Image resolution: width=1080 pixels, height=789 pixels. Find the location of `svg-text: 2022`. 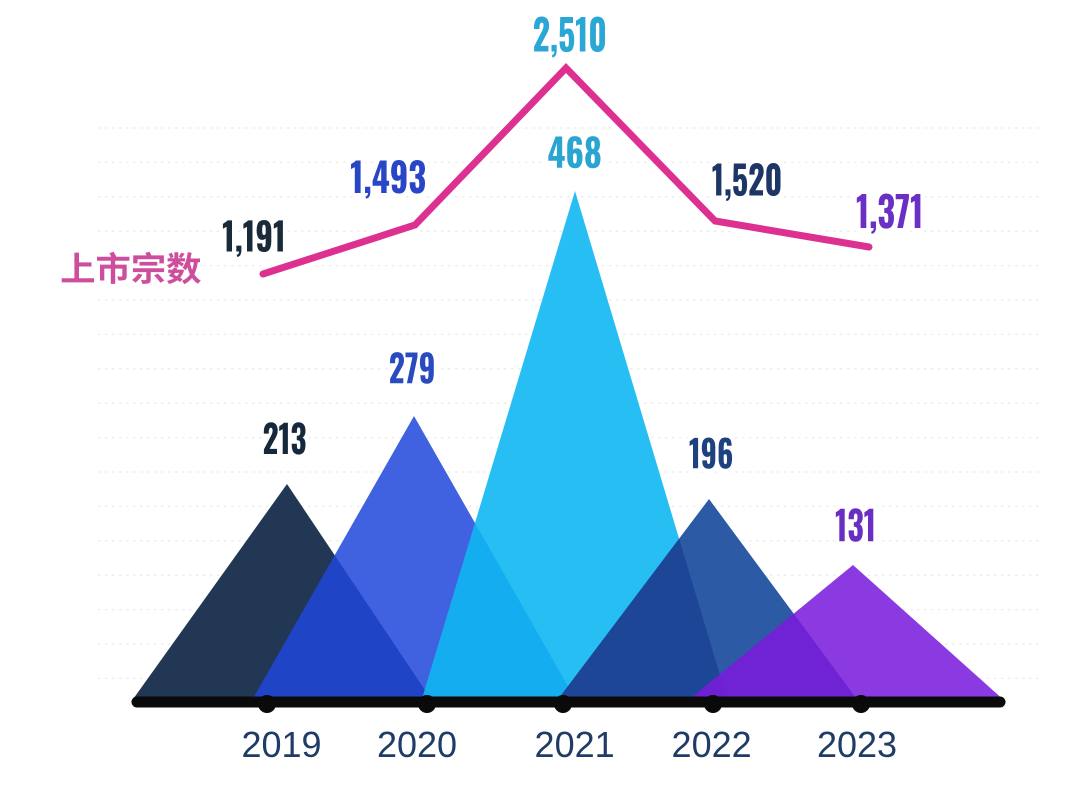

svg-text: 2022 is located at coordinates (712, 744).